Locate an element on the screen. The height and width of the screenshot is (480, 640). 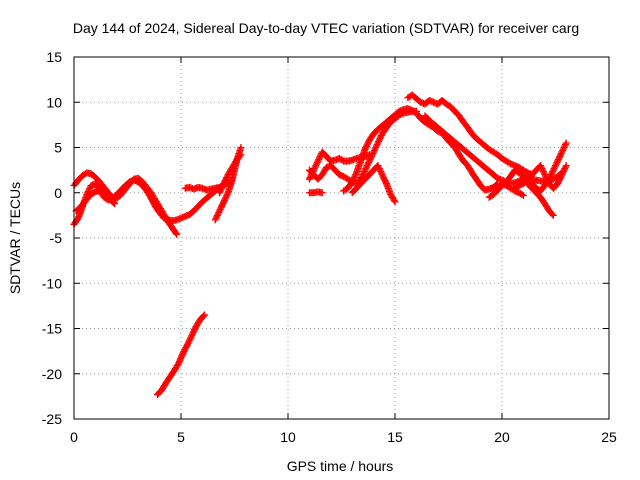
x-tick-label: 5 is located at coordinates (181, 437).